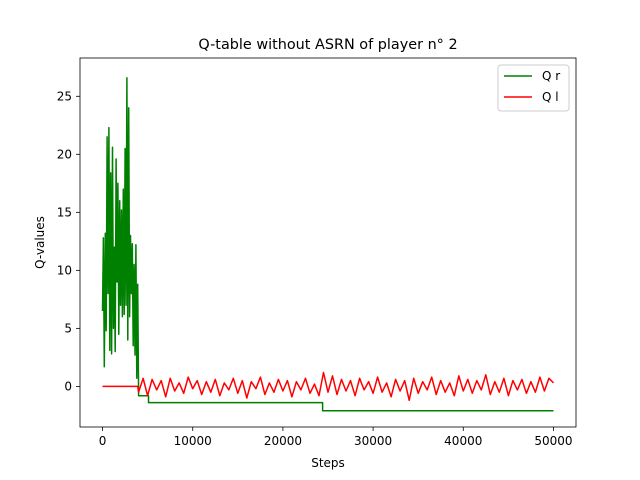 Image resolution: width=640 pixels, height=480 pixels. I want to click on y-tick-label: 15, so click(64, 212).